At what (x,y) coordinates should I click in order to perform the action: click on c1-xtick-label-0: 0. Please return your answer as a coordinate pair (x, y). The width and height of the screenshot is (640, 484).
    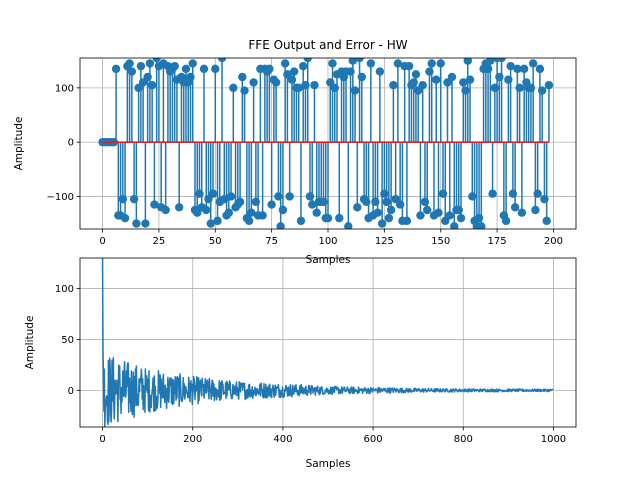
    Looking at the image, I should click on (102, 241).